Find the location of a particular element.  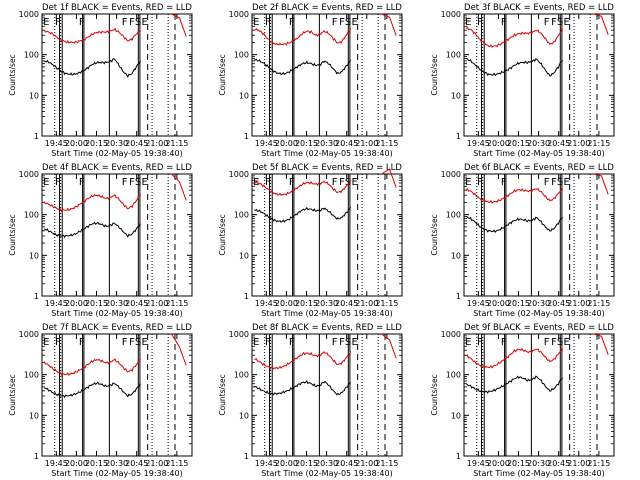

panel-title: Det 6f BLACK = Events, RED = LLD is located at coordinates (539, 168).